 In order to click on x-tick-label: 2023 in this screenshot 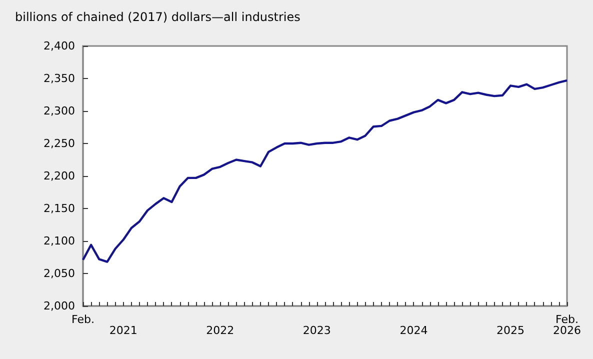, I will do `click(316, 330)`.